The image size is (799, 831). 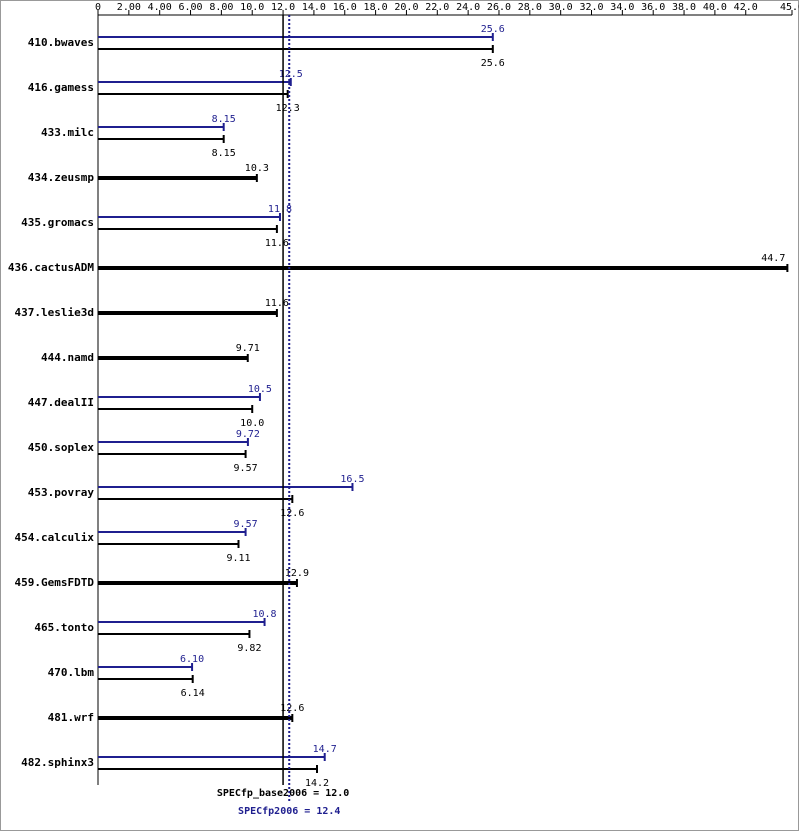 What do you see at coordinates (71, 717) in the screenshot?
I see `category-label: 481.wrf` at bounding box center [71, 717].